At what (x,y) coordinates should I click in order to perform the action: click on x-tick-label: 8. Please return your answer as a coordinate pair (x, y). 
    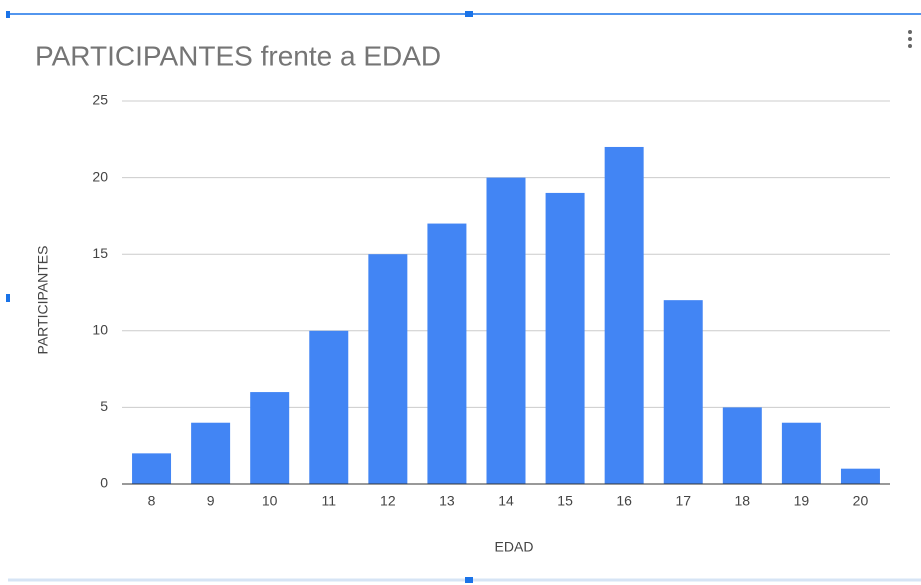
    Looking at the image, I should click on (152, 501).